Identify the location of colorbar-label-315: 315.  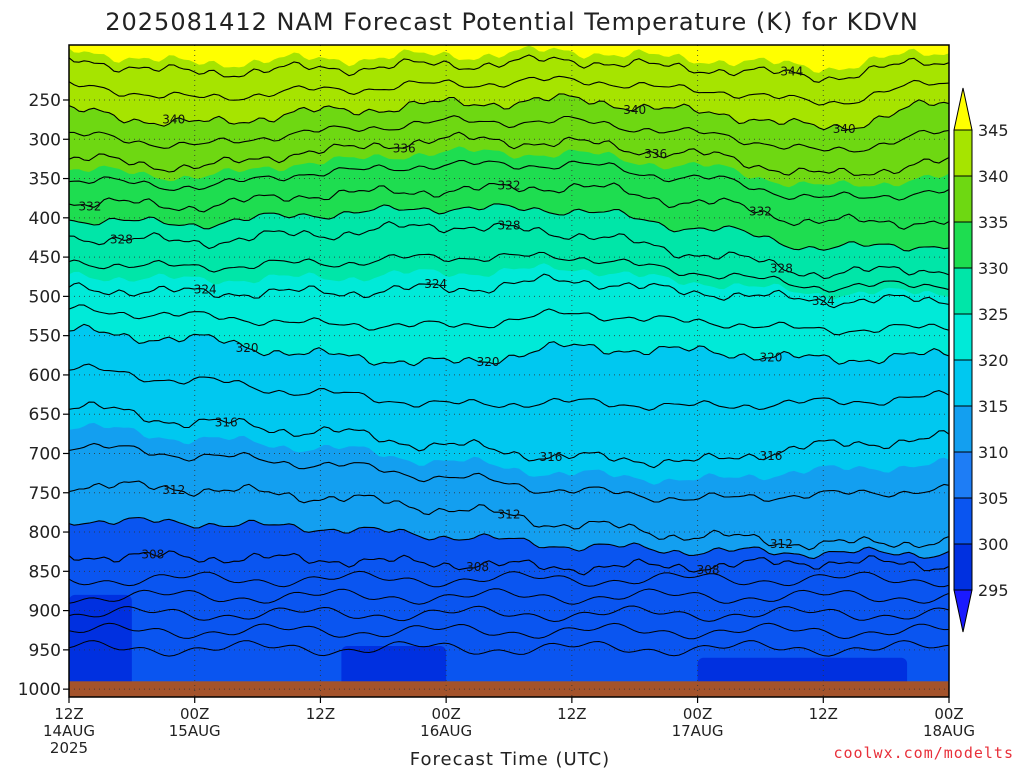
(993, 406).